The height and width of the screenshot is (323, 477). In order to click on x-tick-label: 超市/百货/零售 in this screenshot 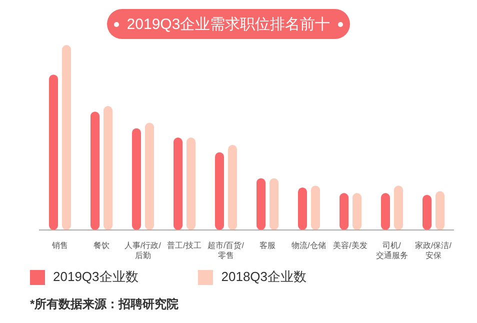, I will do `click(226, 250)`.